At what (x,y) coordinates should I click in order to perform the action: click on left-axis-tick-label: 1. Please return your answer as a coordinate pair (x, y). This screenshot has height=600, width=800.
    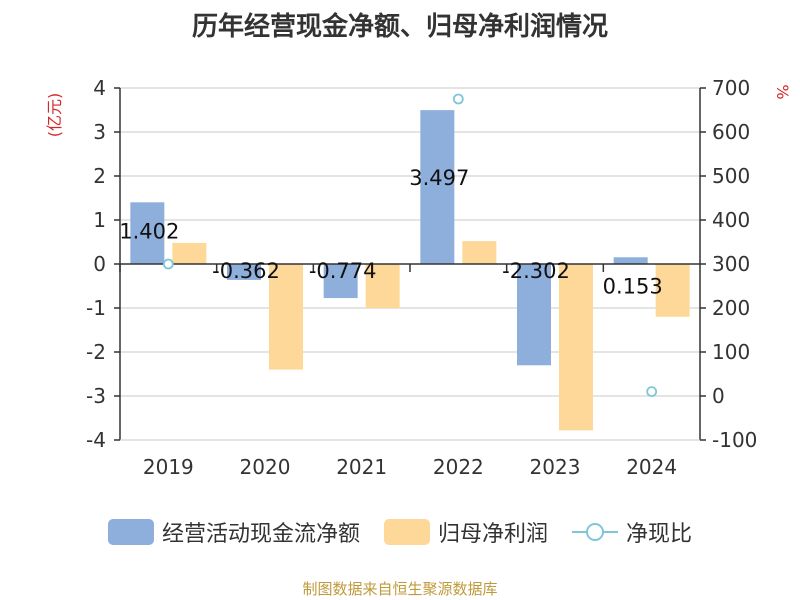
    Looking at the image, I should click on (99, 220).